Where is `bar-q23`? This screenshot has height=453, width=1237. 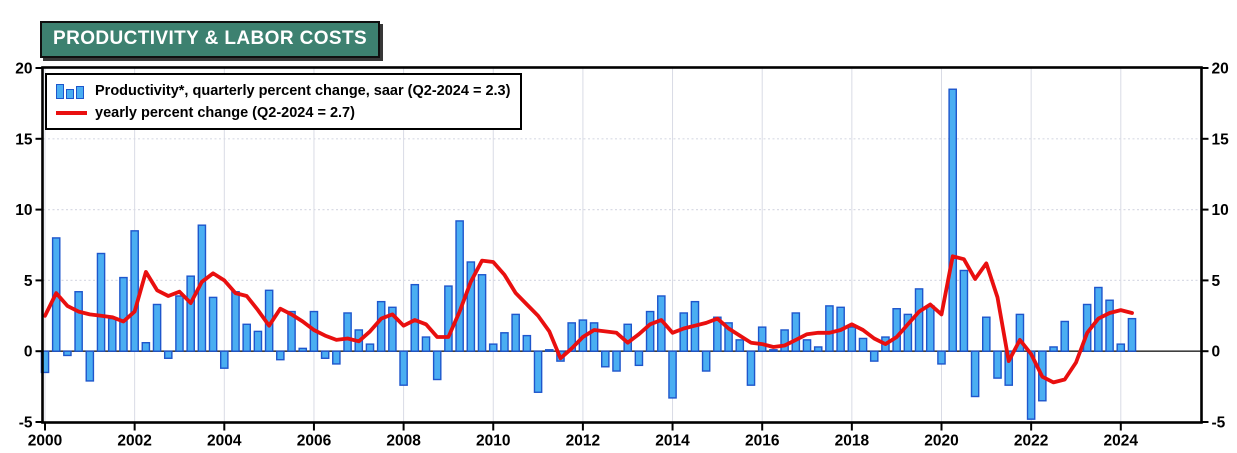
bar-q23 is located at coordinates (303, 349).